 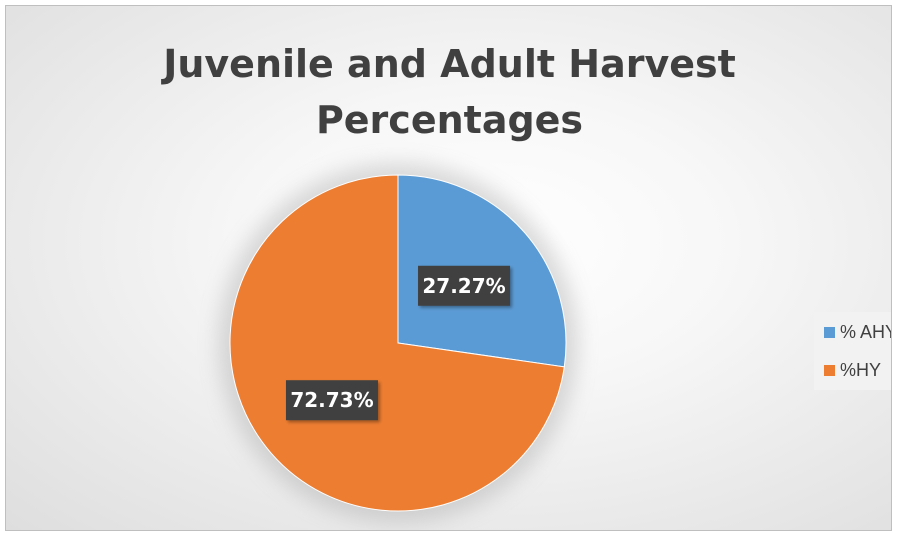 What do you see at coordinates (853, 351) in the screenshot?
I see `legend: % AHY %HY` at bounding box center [853, 351].